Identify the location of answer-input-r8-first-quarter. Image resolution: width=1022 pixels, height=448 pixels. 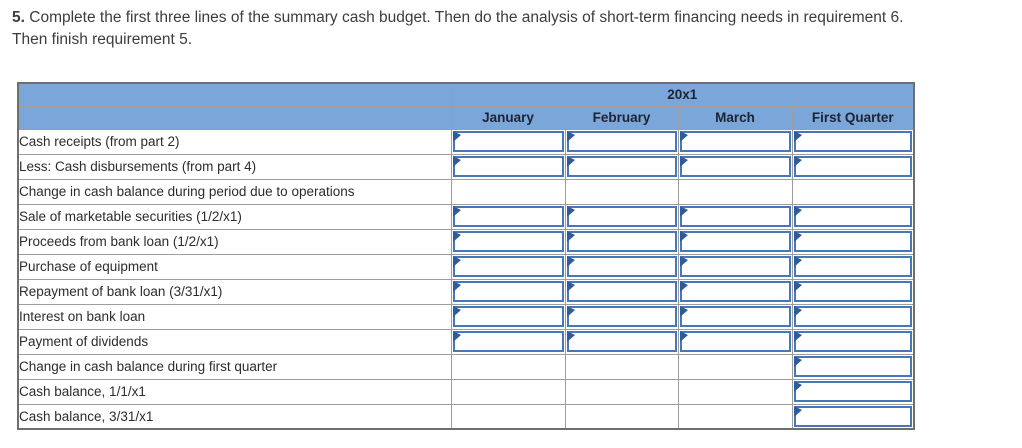
(852, 316).